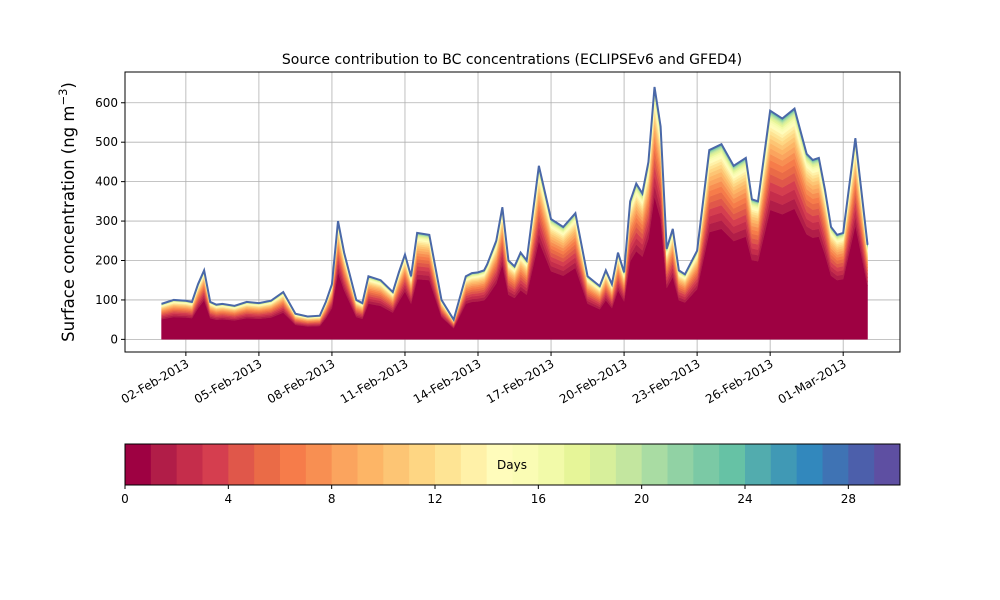  What do you see at coordinates (538, 499) in the screenshot?
I see `colorbar-tick-label: 16` at bounding box center [538, 499].